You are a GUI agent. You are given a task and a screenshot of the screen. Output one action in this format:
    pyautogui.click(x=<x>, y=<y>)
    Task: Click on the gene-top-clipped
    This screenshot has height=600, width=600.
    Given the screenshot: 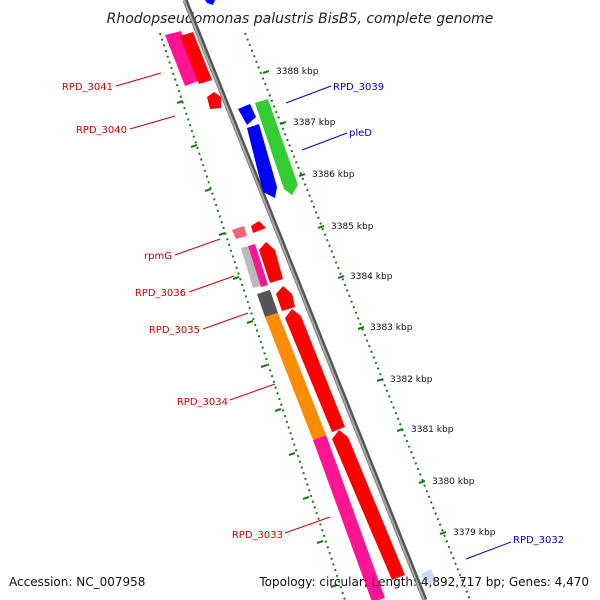 What is the action you would take?
    pyautogui.click(x=210, y=2)
    